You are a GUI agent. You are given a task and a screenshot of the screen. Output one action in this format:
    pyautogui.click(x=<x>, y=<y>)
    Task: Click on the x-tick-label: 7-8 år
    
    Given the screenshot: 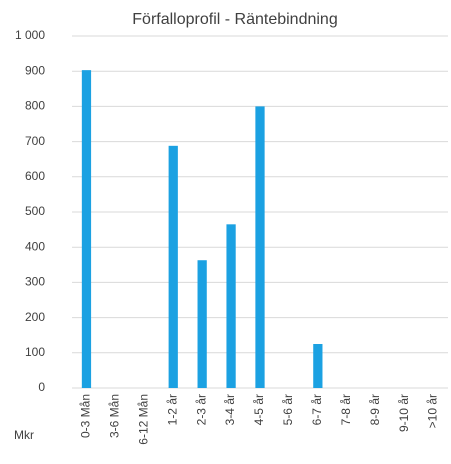 What is the action you would take?
    pyautogui.click(x=346, y=409)
    